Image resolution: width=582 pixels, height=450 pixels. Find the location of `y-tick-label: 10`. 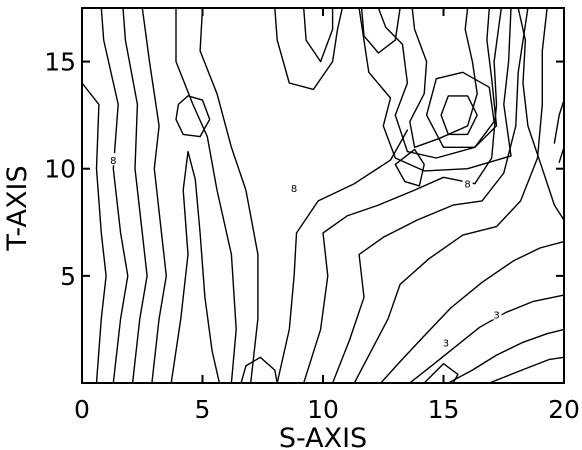

y-tick-label: 10 is located at coordinates (60, 169).